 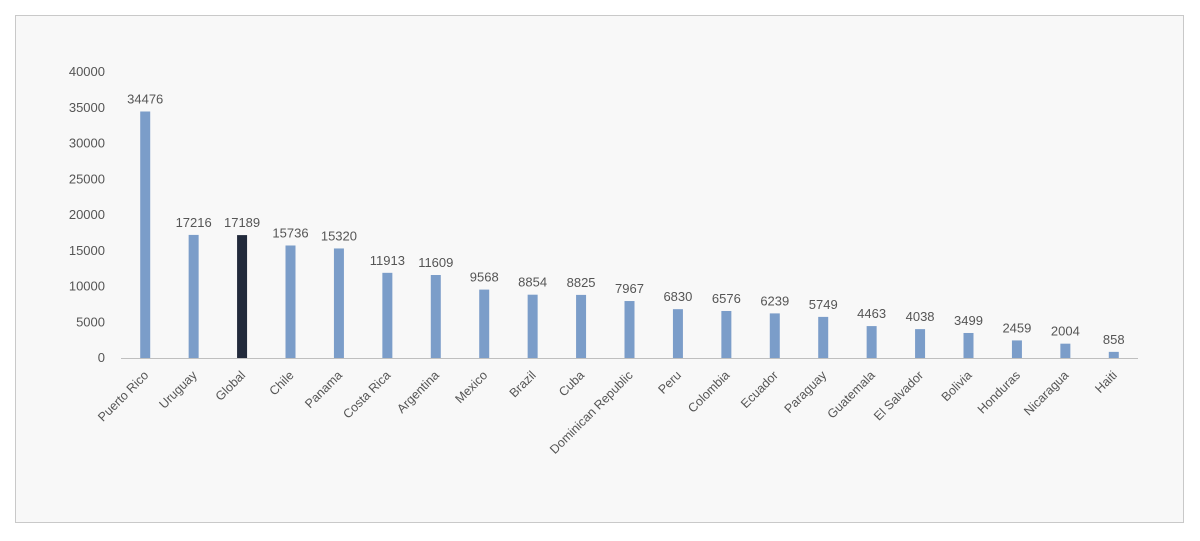 I want to click on bar-honduras, so click(x=1016, y=349).